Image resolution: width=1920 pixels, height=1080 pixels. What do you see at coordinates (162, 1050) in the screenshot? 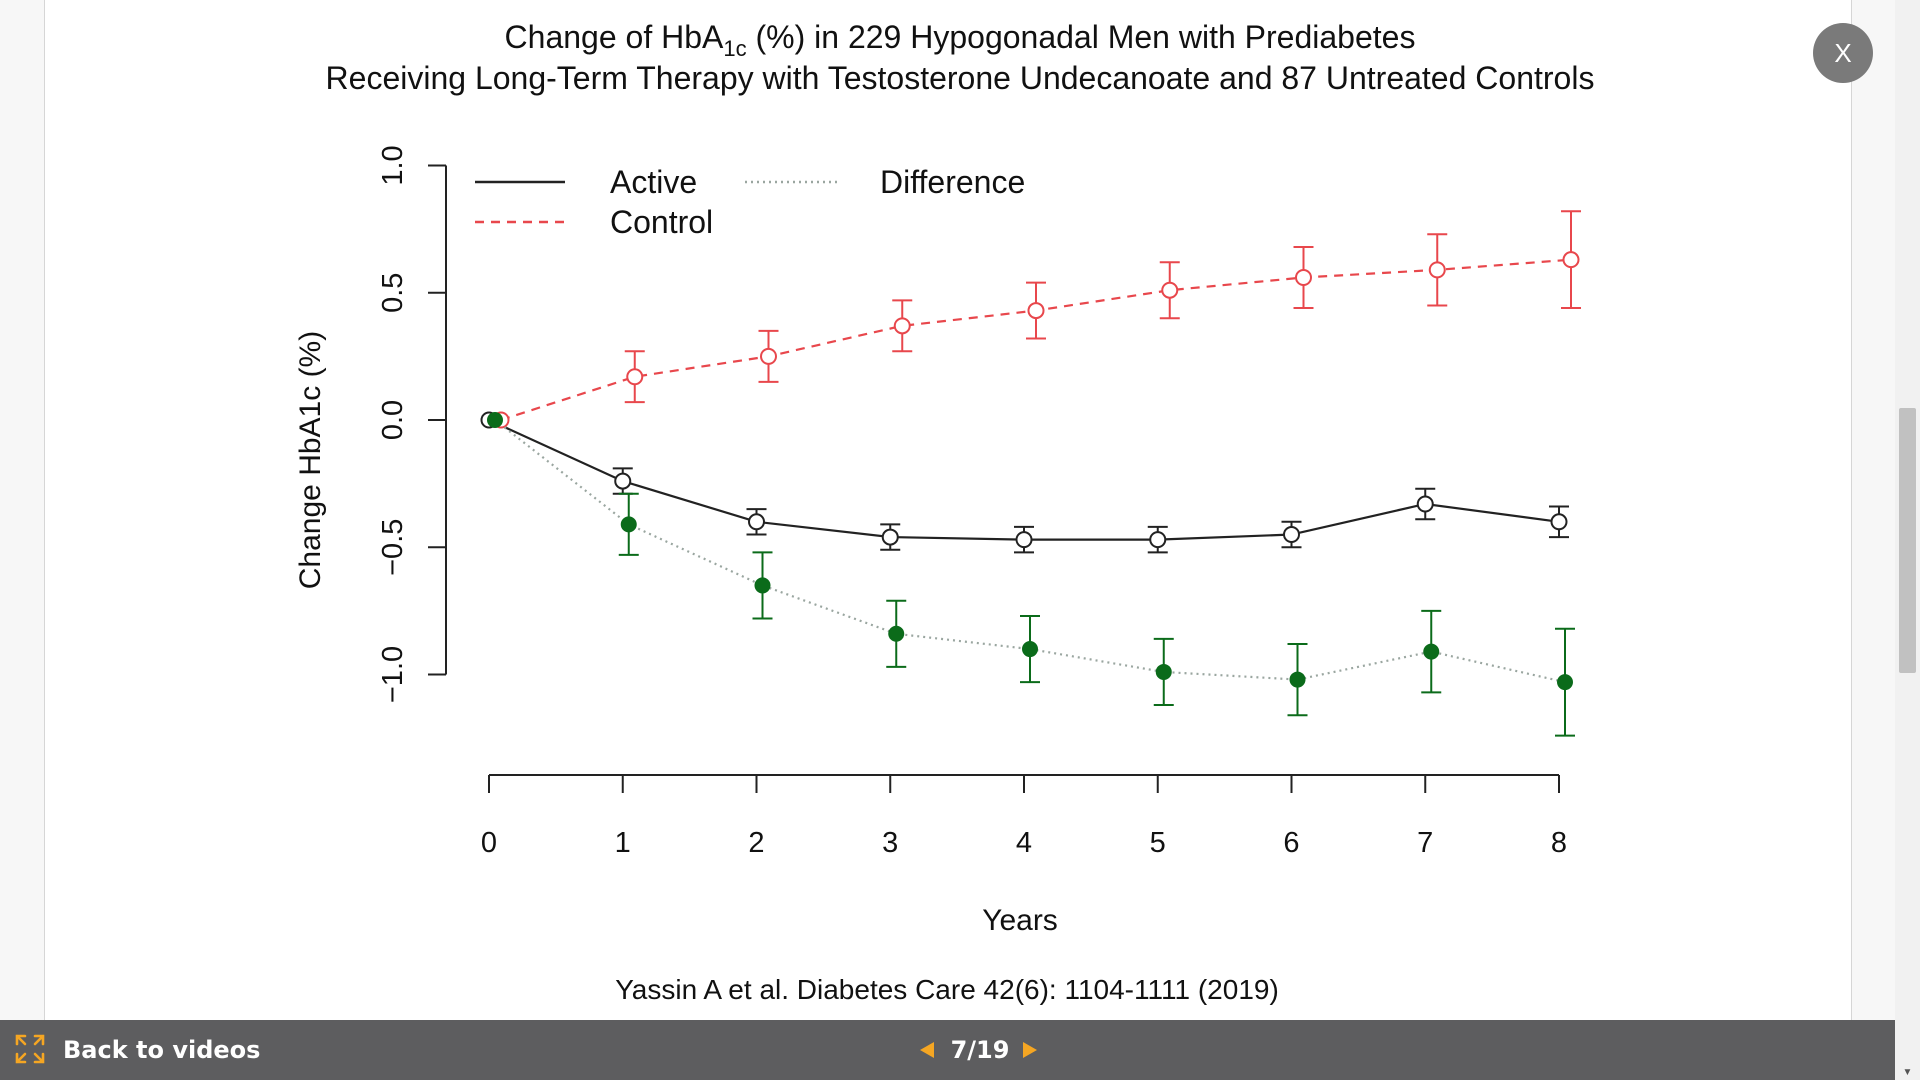
I see `back-to-videos-link: Back to videos` at bounding box center [162, 1050].